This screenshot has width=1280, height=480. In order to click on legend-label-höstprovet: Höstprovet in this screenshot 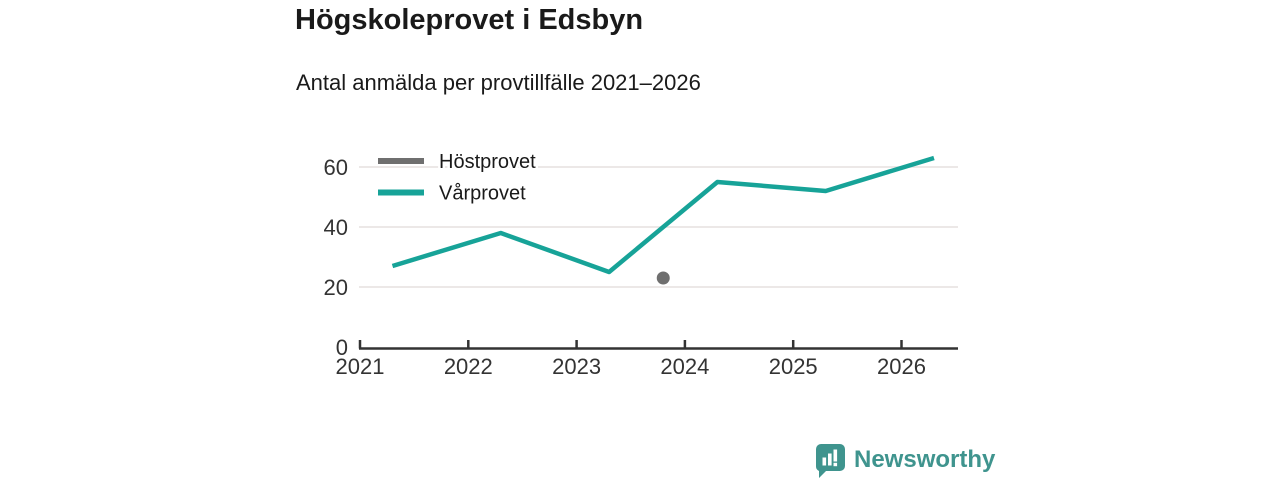, I will do `click(487, 162)`.